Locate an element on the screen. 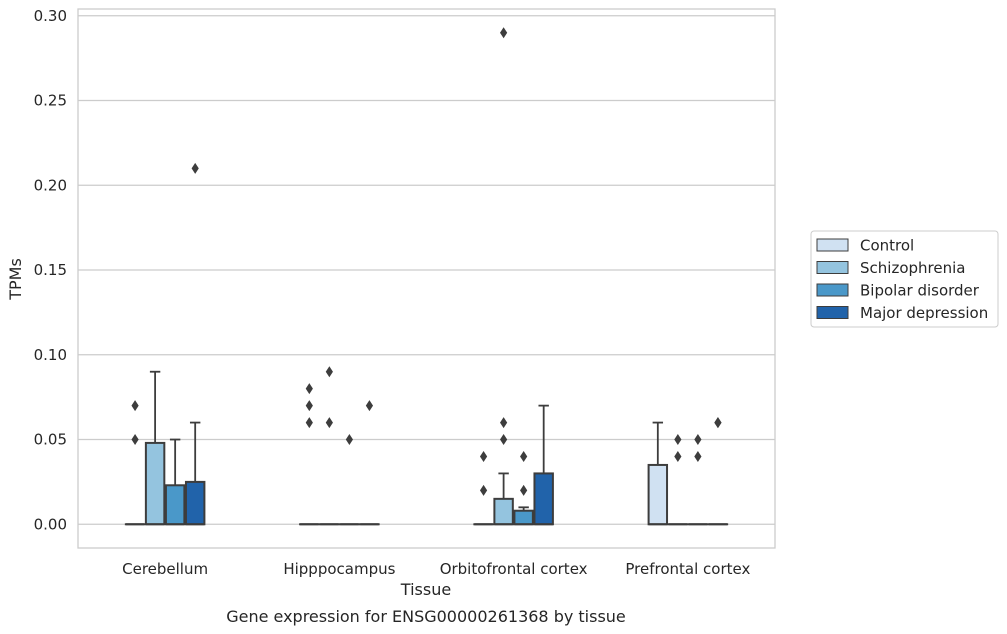  legend-label: Major depression is located at coordinates (924, 313).